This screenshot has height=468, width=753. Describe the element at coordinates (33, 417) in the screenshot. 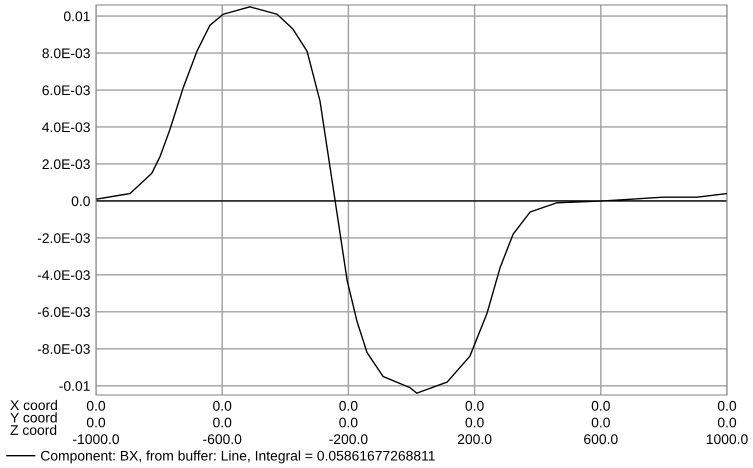

I see `x-axis-title: X coord Y coord Z coord` at that location.